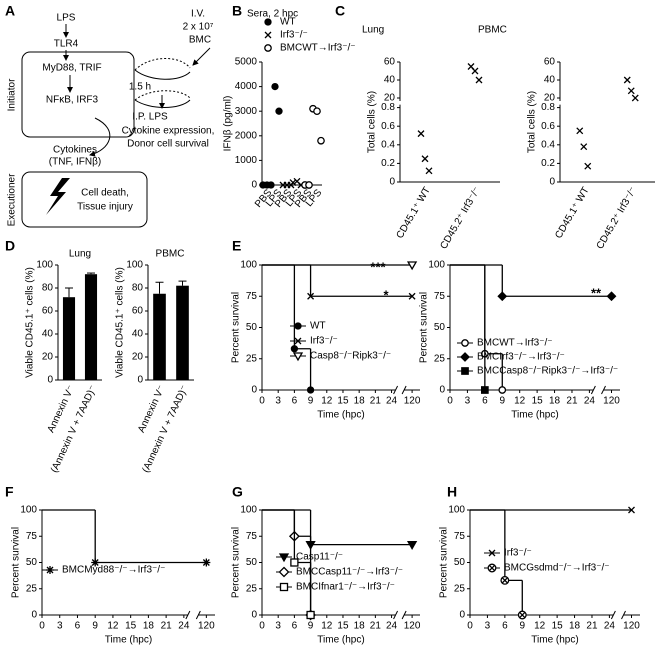 This screenshot has height=666, width=663. What do you see at coordinates (246, 135) in the screenshot?
I see `y-tick-label: 2000` at bounding box center [246, 135].